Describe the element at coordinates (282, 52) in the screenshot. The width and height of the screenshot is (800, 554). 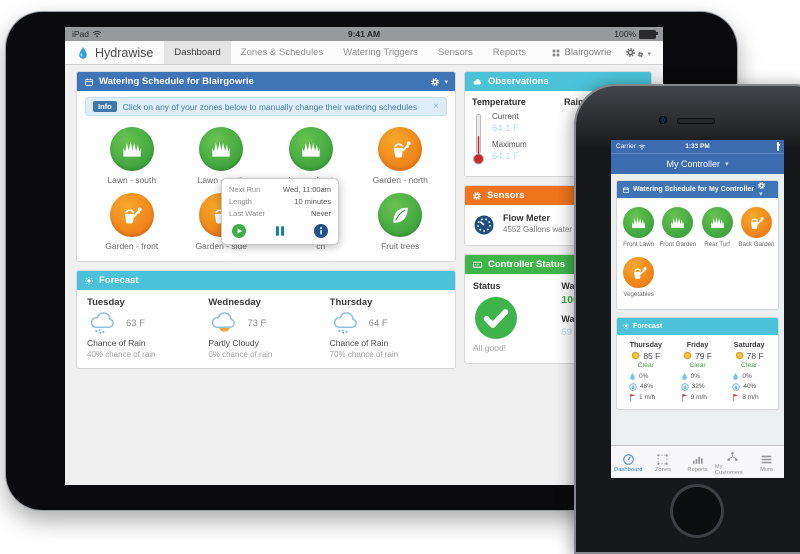
I see `tab-zones-schedules: Zones & Schedules` at that location.